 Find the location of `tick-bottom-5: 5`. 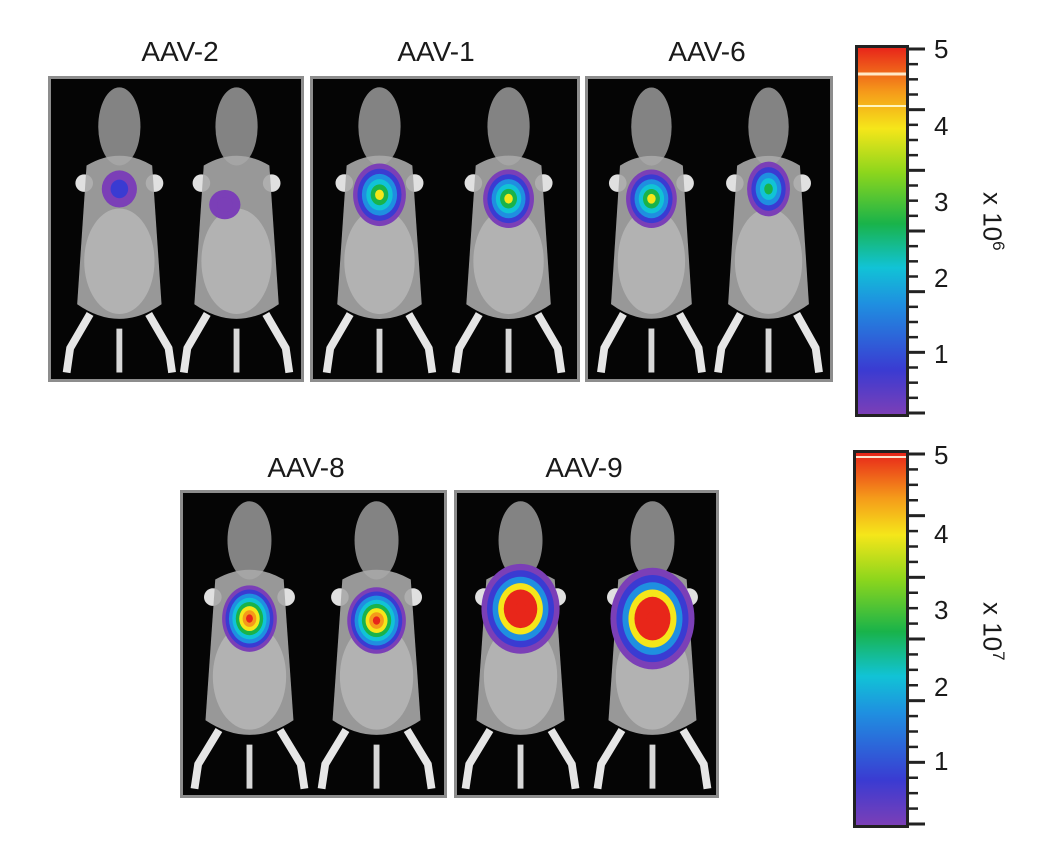

tick-bottom-5: 5 is located at coordinates (941, 455).